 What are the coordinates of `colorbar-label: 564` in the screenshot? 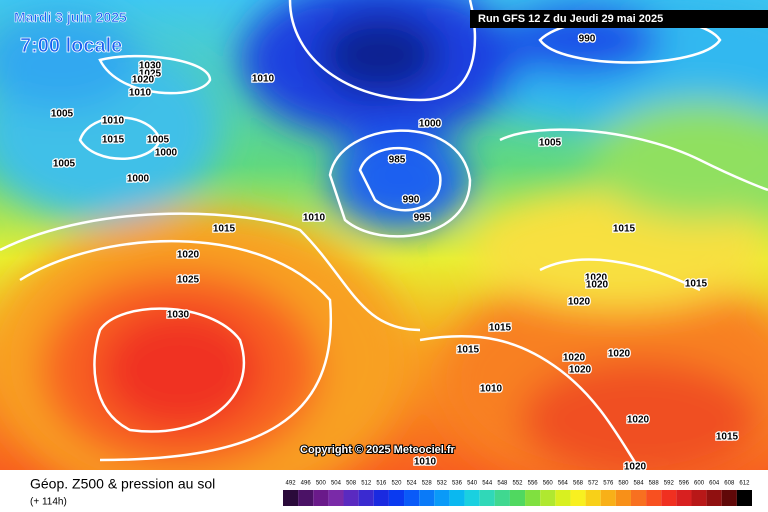 It's located at (563, 484).